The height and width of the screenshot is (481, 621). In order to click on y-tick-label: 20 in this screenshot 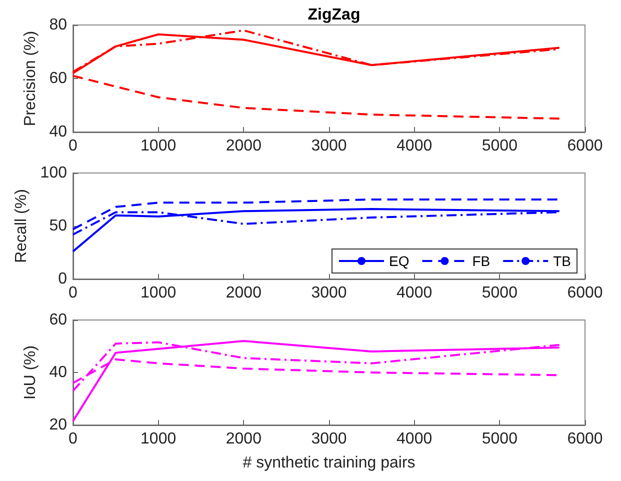, I will do `click(58, 425)`.